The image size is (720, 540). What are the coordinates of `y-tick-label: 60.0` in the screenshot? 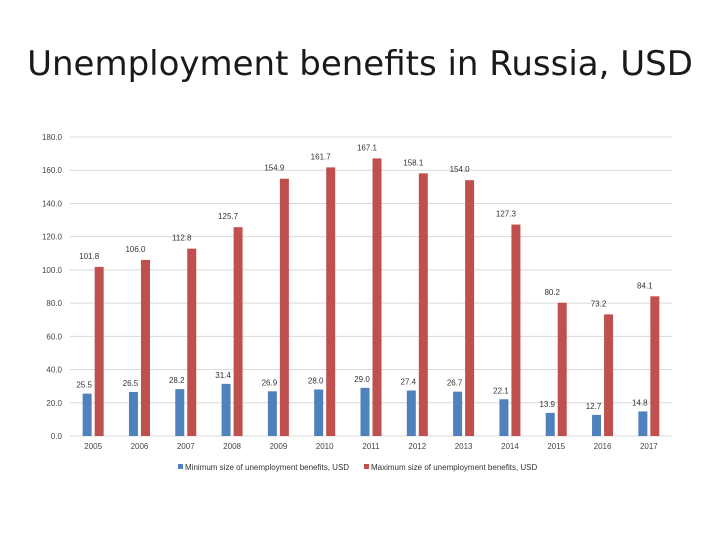 It's located at (54, 336).